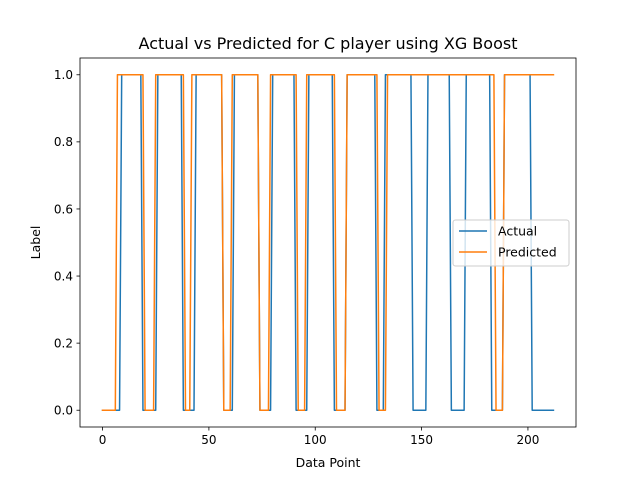 Image resolution: width=640 pixels, height=480 pixels. What do you see at coordinates (67, 243) in the screenshot?
I see `y-axis: 0.0 0.2 0.4 0.6 0.8 1.0` at bounding box center [67, 243].